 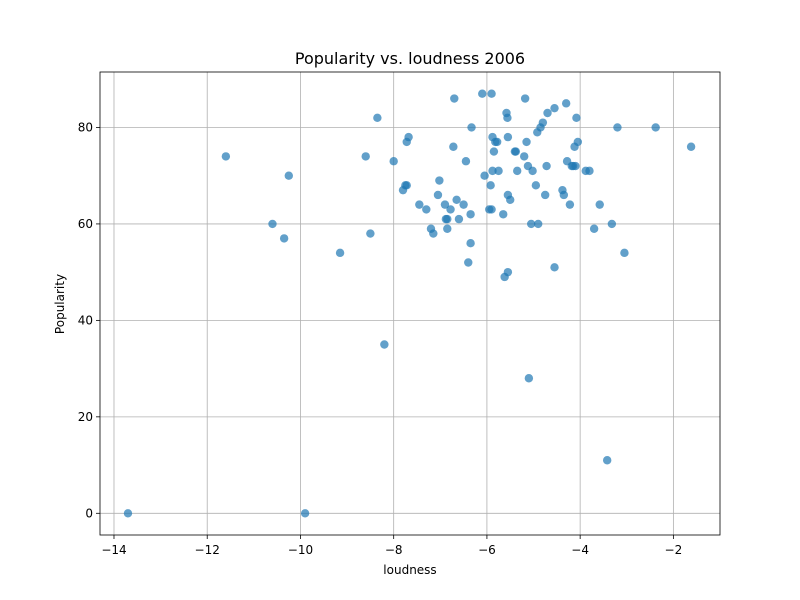 What do you see at coordinates (113, 550) in the screenshot?
I see `x-tick-label: −14` at bounding box center [113, 550].